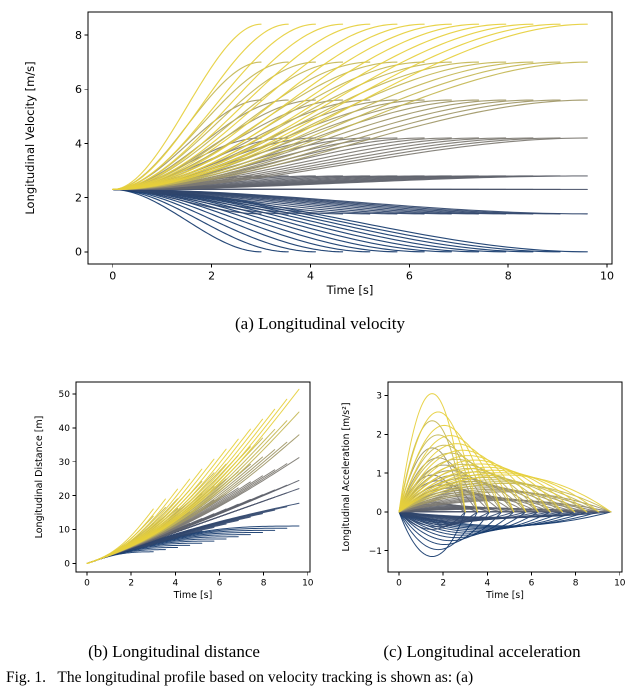 The height and width of the screenshot is (690, 640). What do you see at coordinates (65, 429) in the screenshot?
I see `svg-text: 40` at bounding box center [65, 429].